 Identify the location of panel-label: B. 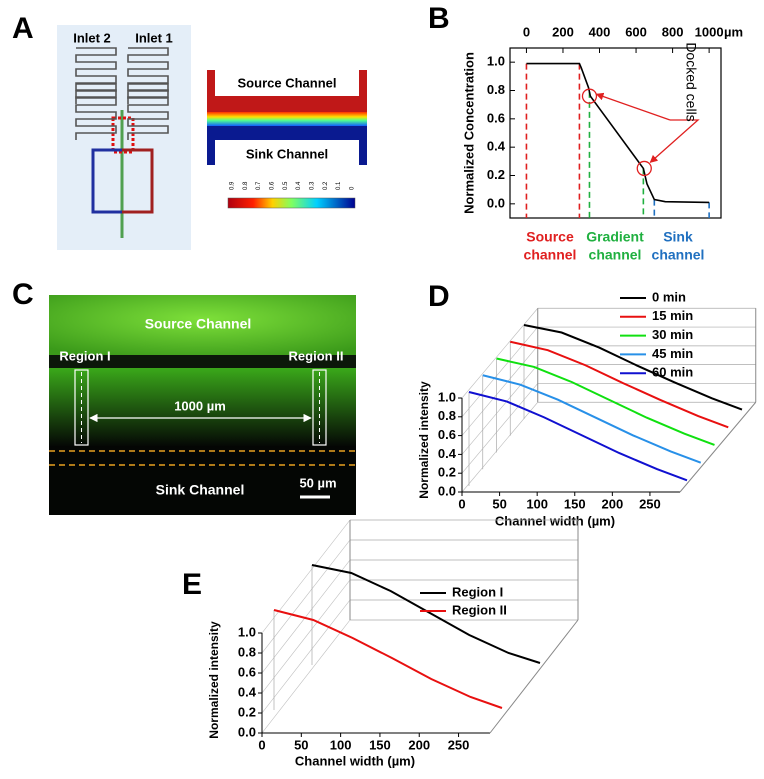
(439, 18).